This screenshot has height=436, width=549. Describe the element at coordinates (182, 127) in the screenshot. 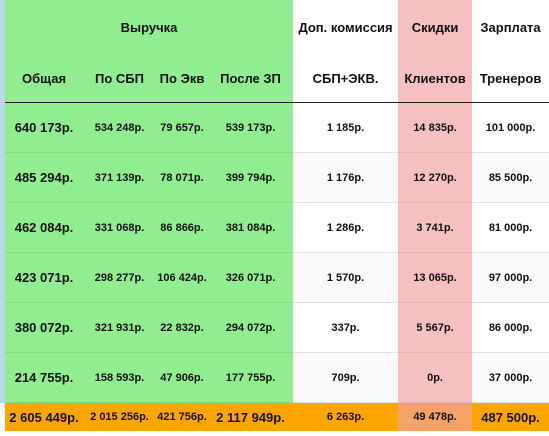

I see `cell-acq: 79 657р.` at that location.